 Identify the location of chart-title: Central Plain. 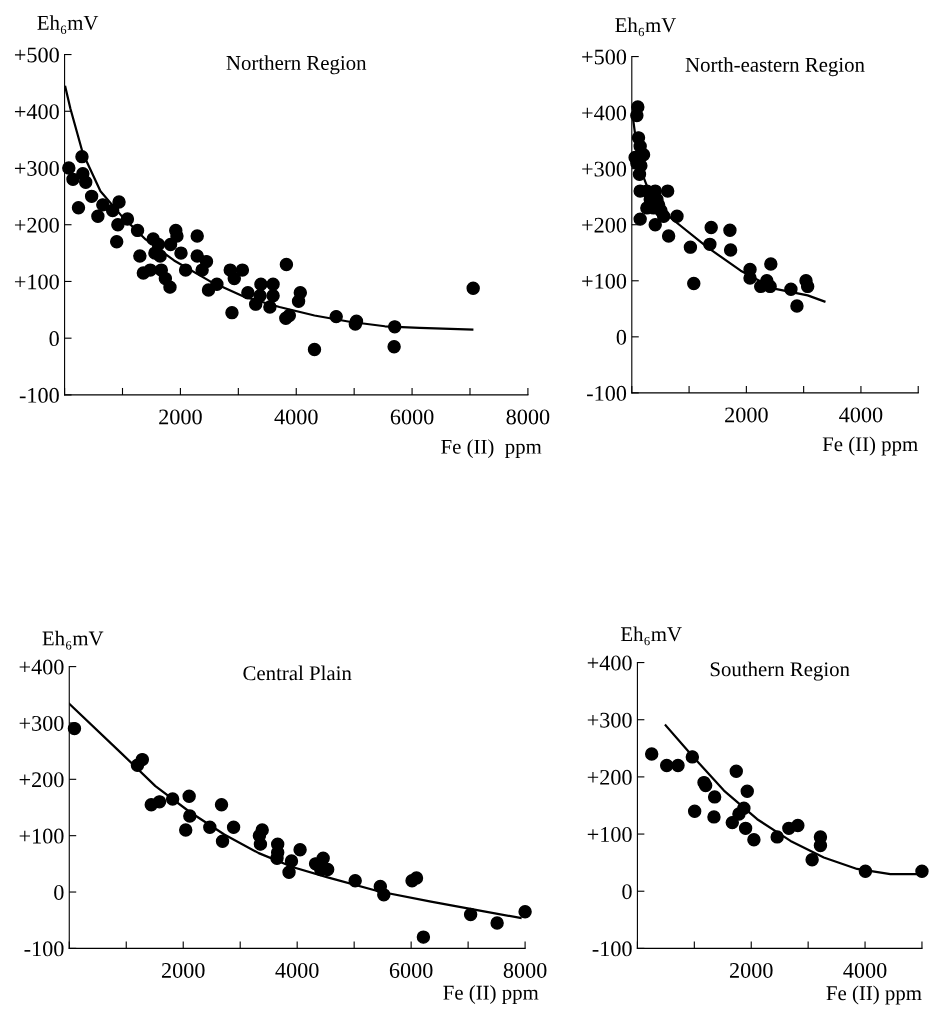
(297, 673).